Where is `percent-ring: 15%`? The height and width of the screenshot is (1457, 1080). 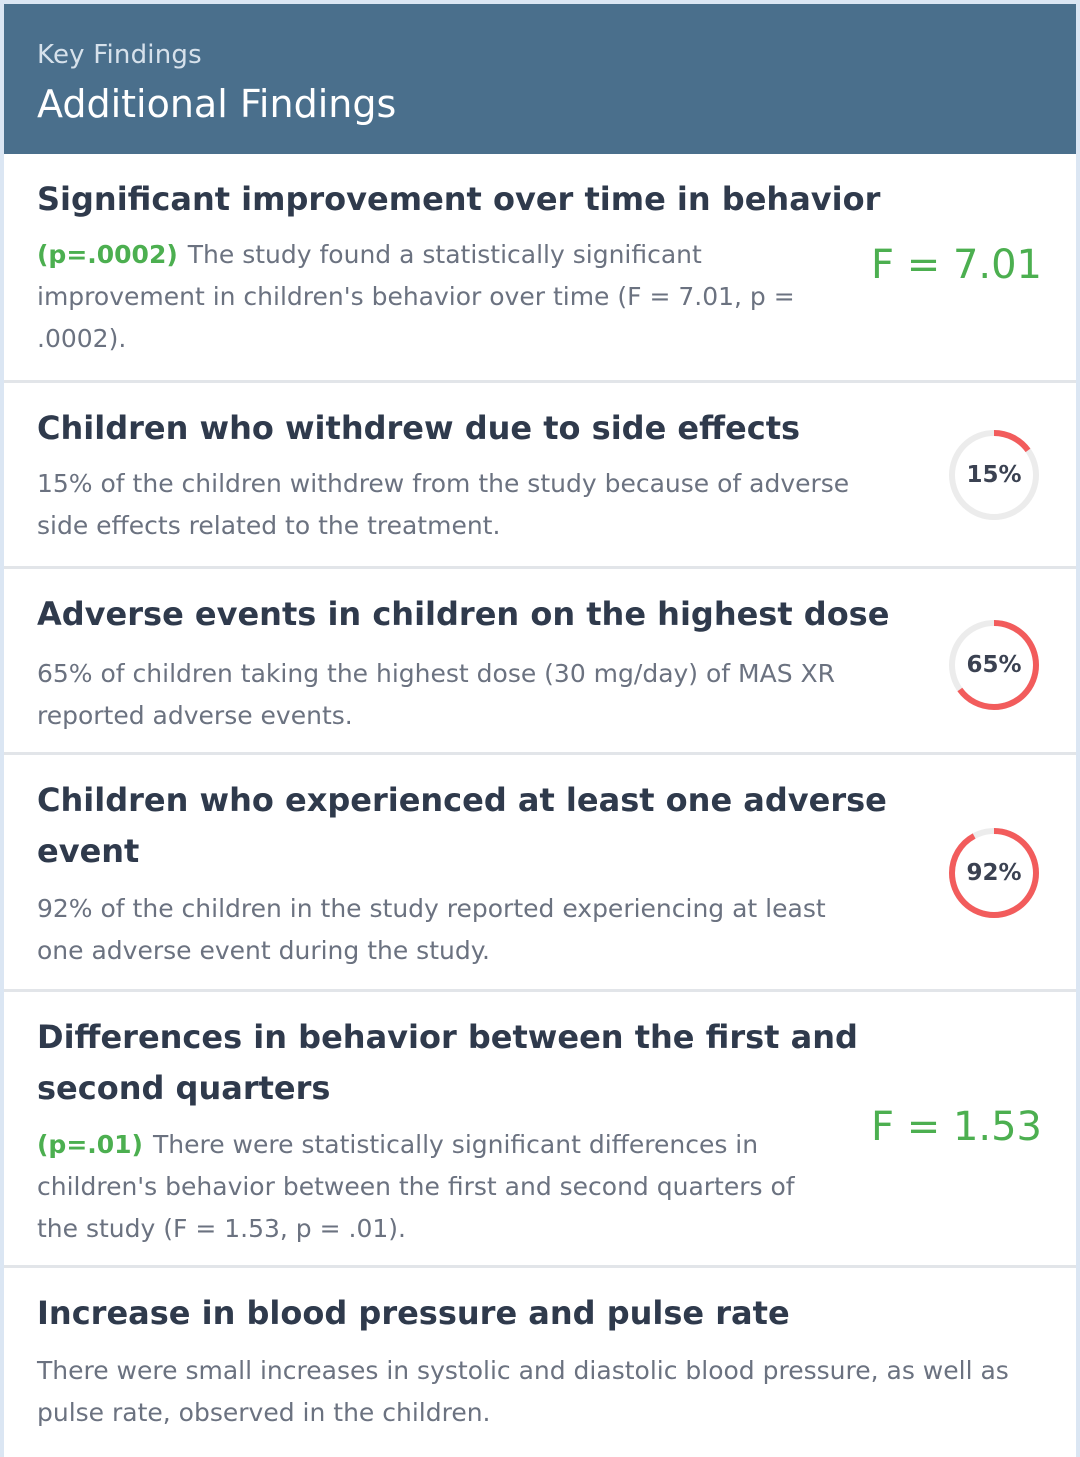
percent-ring: 15% is located at coordinates (994, 475).